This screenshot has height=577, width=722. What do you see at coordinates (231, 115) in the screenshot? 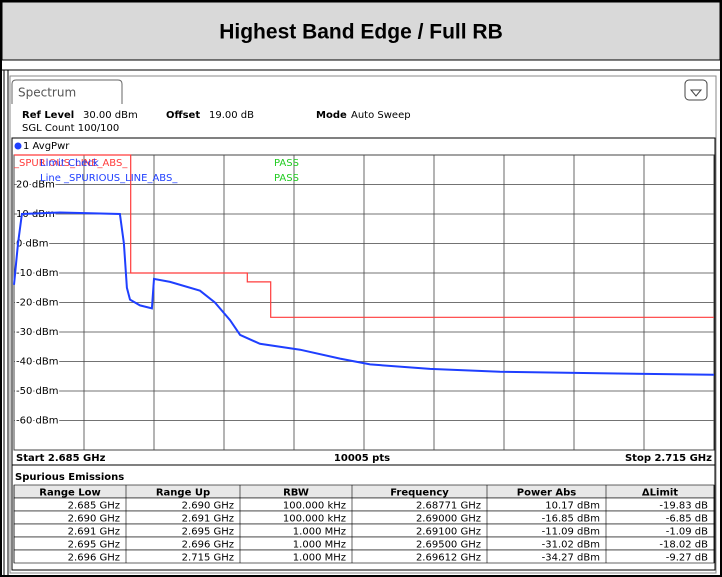
I see `offset: 19.00 dB` at bounding box center [231, 115].